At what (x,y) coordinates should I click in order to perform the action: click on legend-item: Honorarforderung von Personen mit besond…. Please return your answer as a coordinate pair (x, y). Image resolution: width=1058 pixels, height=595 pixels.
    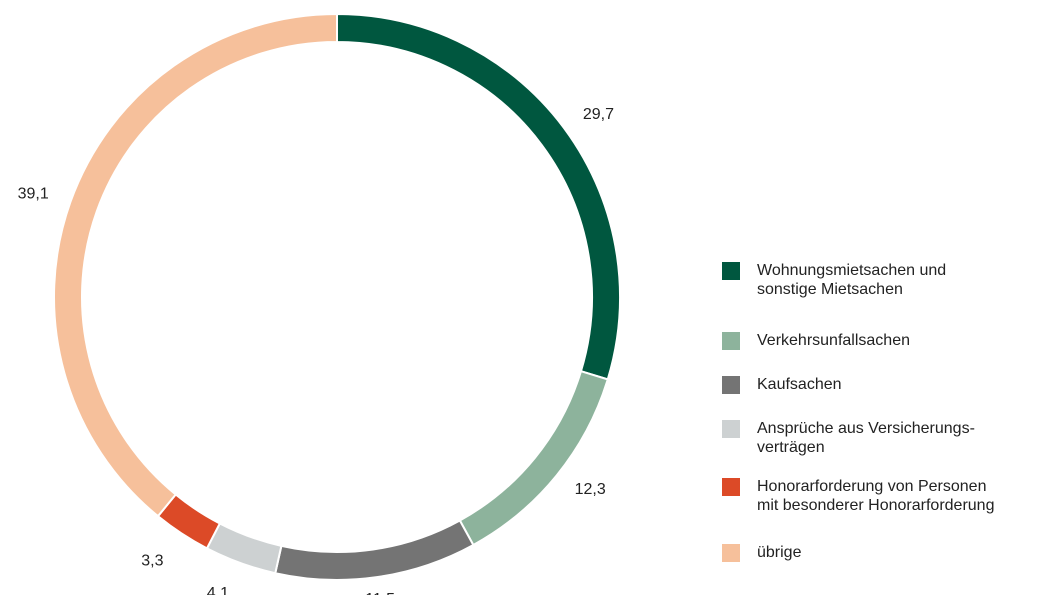
    Looking at the image, I should click on (858, 496).